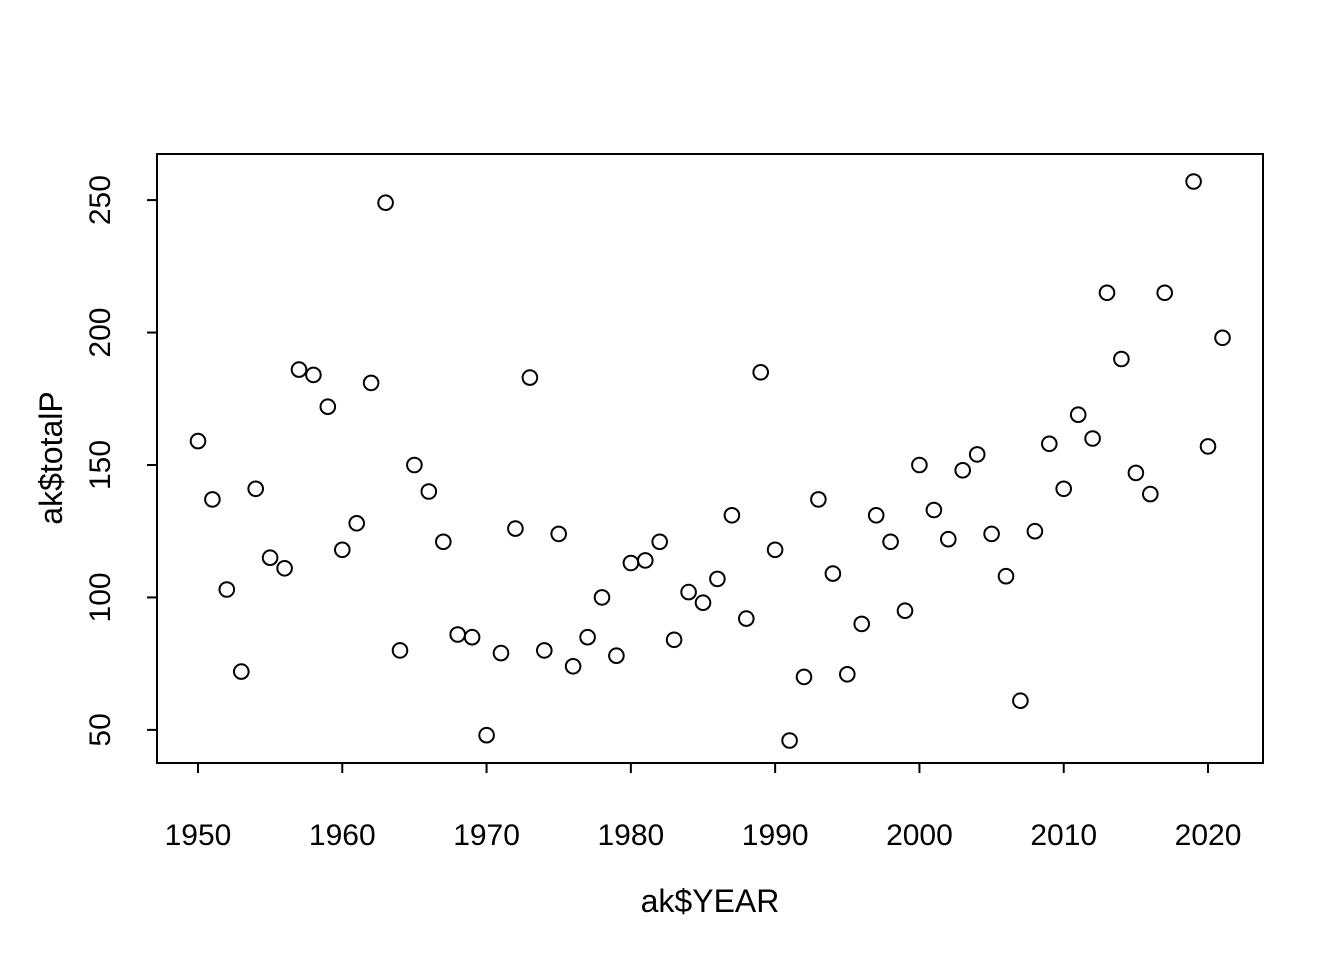  I want to click on x-tick-label: 1970, so click(486, 835).